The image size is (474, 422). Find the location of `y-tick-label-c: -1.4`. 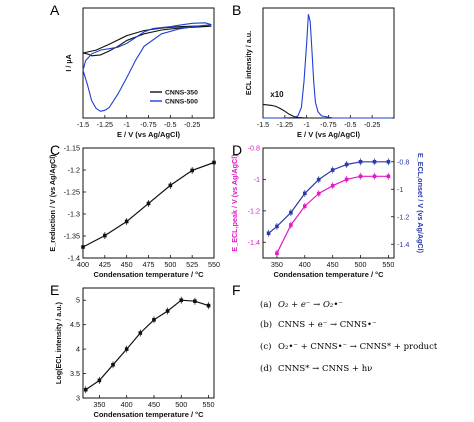

y-tick-label-c: -1.4 is located at coordinates (74, 258).